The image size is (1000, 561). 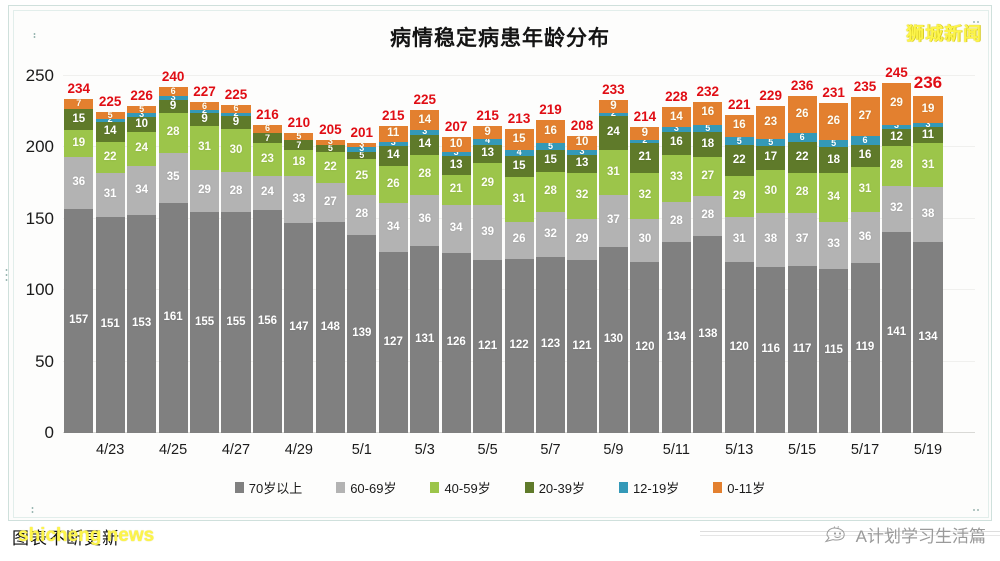 I want to click on stacked-bar: 153 34 24 10 3 5 226, so click(x=142, y=260).